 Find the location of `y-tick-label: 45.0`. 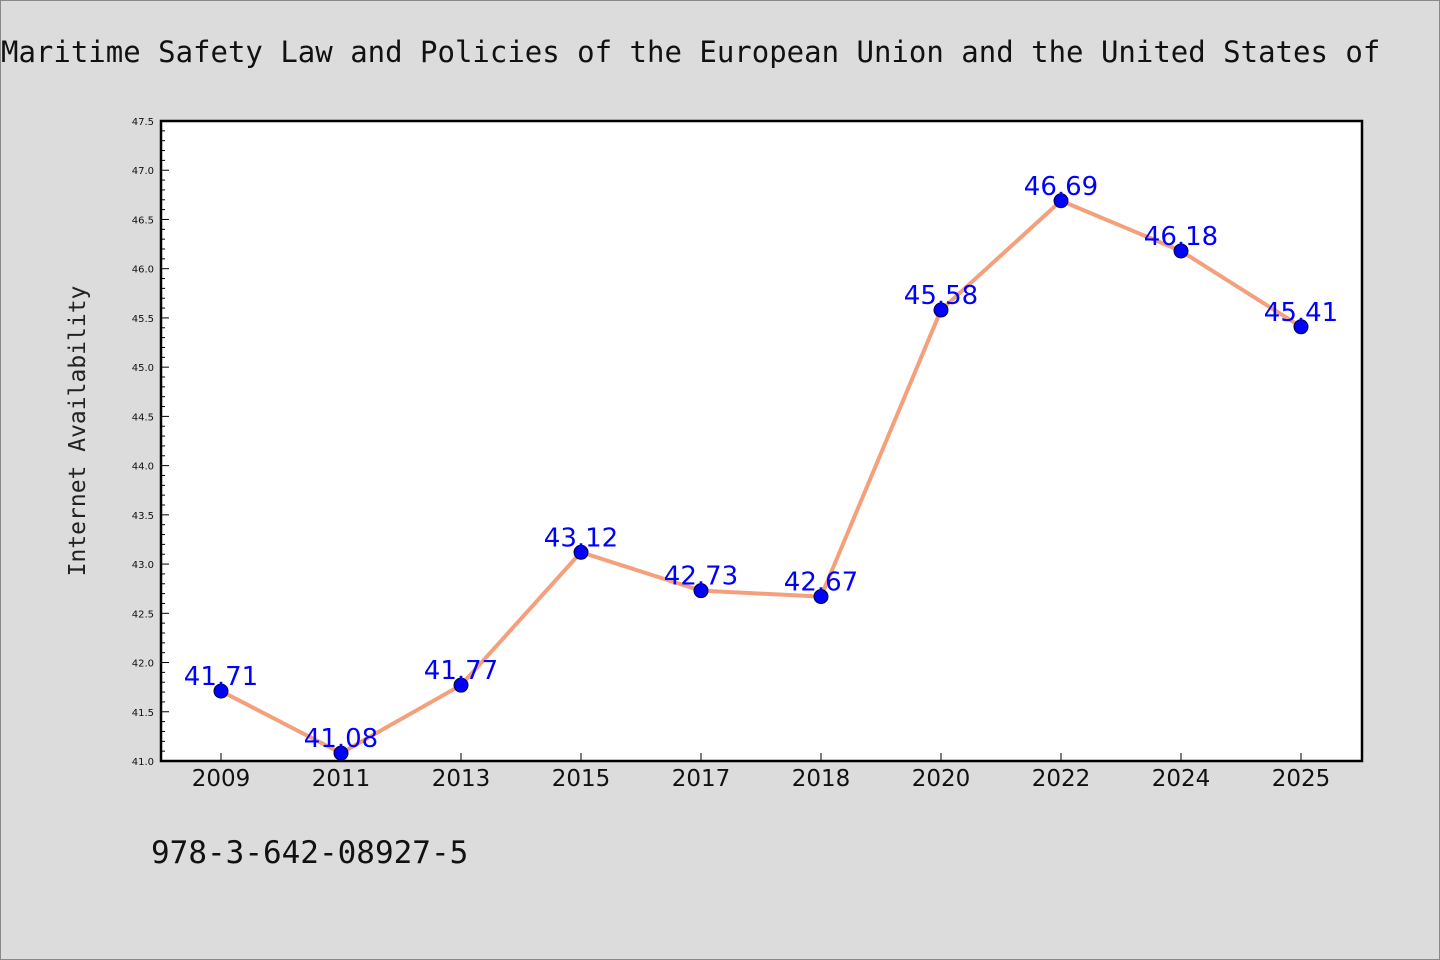

y-tick-label: 45.0 is located at coordinates (143, 368).